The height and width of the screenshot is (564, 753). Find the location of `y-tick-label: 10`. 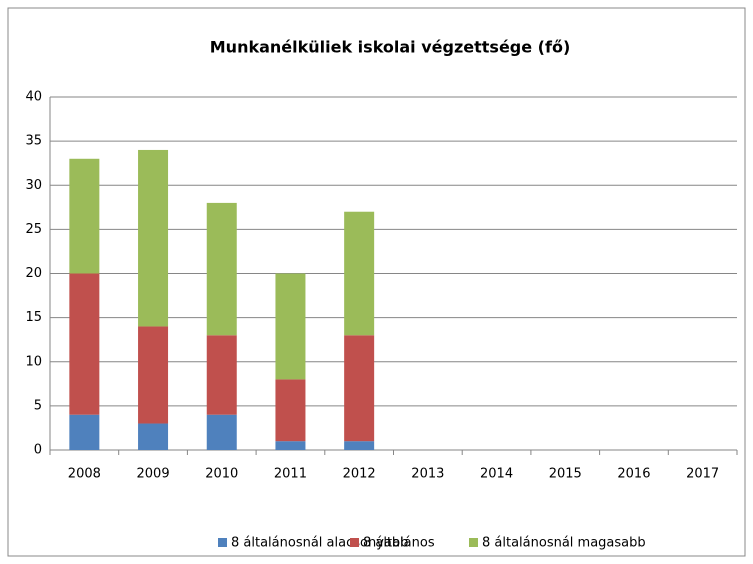

y-tick-label: 10 is located at coordinates (33, 361).